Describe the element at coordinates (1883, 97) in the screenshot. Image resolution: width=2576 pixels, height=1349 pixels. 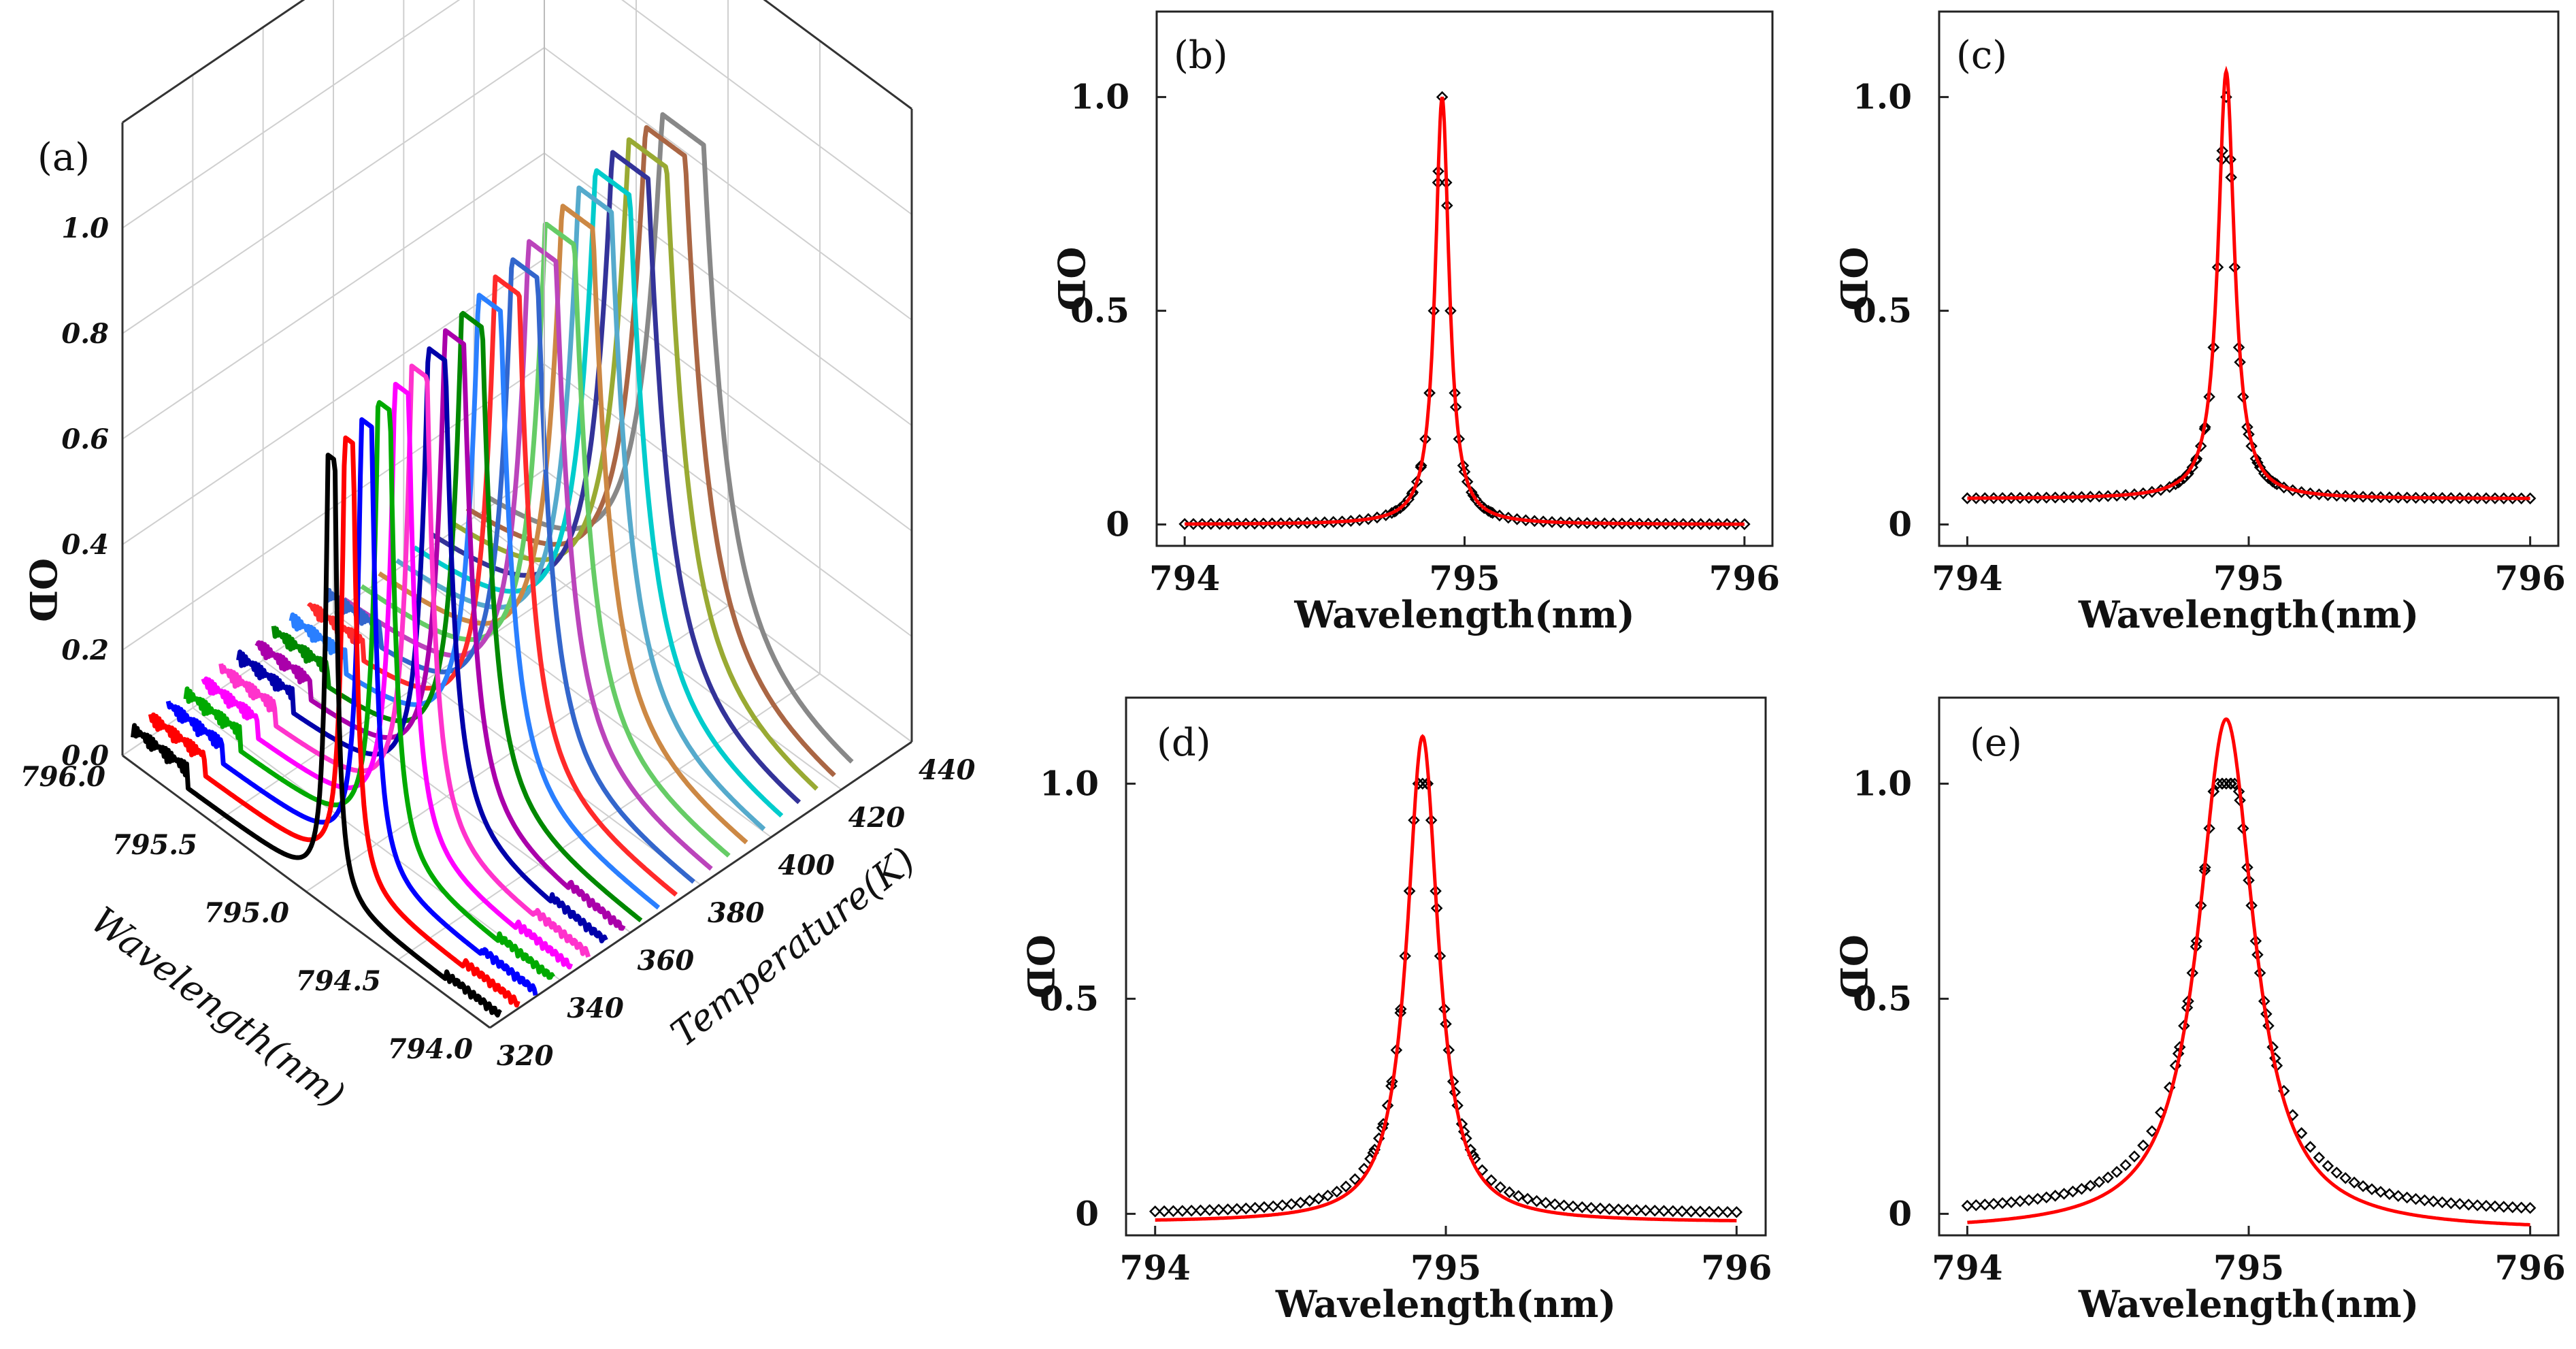
I see `y-tick-label: 1.0` at that location.